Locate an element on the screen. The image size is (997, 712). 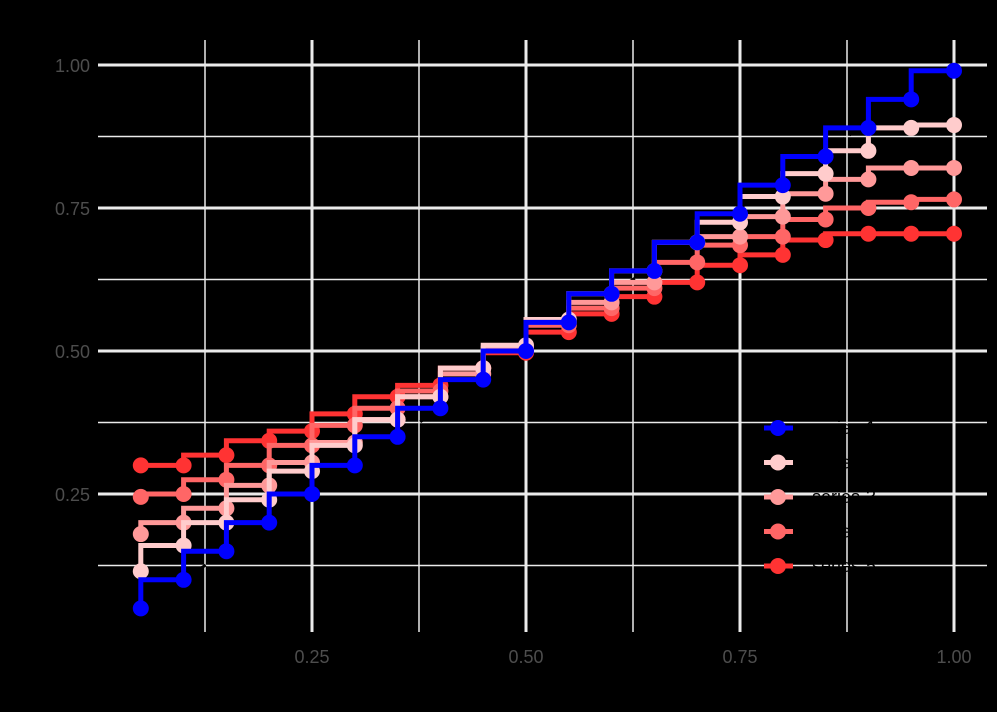
legend-item: series-2 is located at coordinates (820, 463).